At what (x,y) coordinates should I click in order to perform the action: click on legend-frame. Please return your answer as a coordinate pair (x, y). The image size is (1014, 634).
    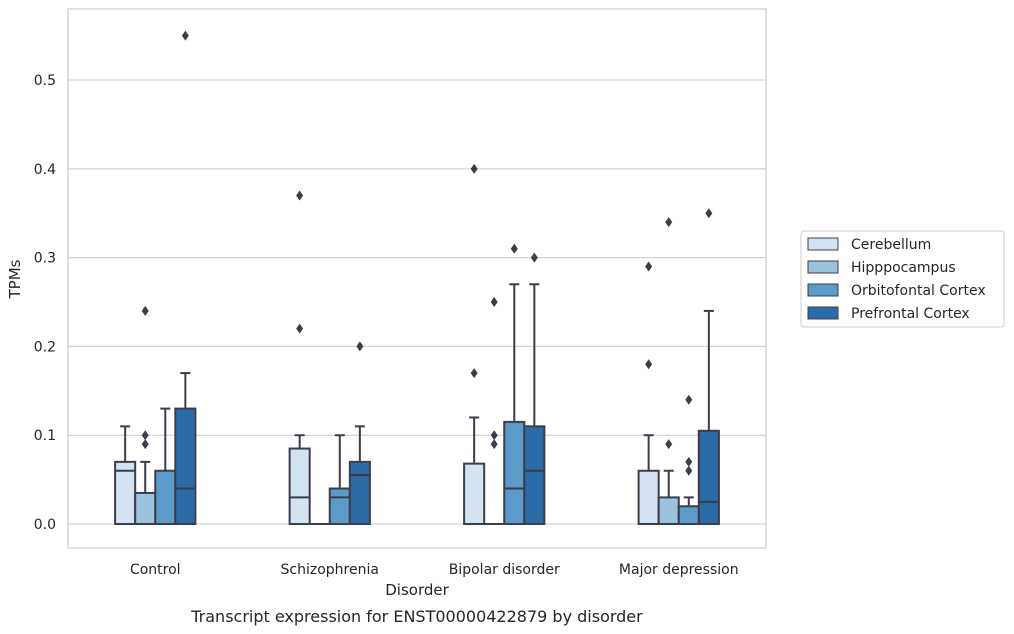
    Looking at the image, I should click on (902, 279).